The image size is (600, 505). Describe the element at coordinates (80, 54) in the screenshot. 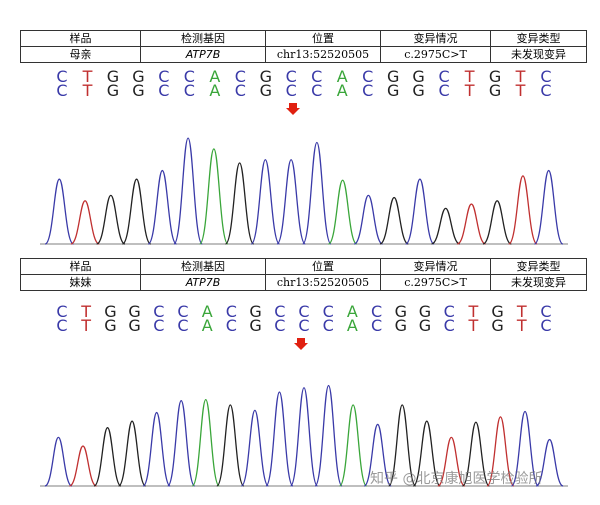

I see `sample-cell: 母亲` at that location.